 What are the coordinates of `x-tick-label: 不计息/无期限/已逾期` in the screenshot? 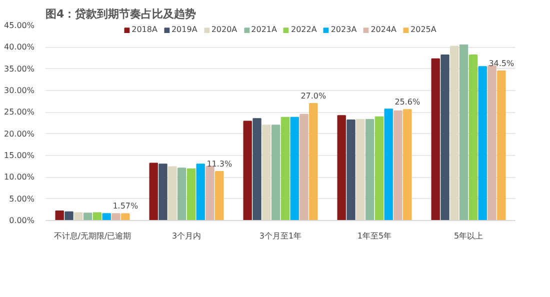 It's located at (93, 236).